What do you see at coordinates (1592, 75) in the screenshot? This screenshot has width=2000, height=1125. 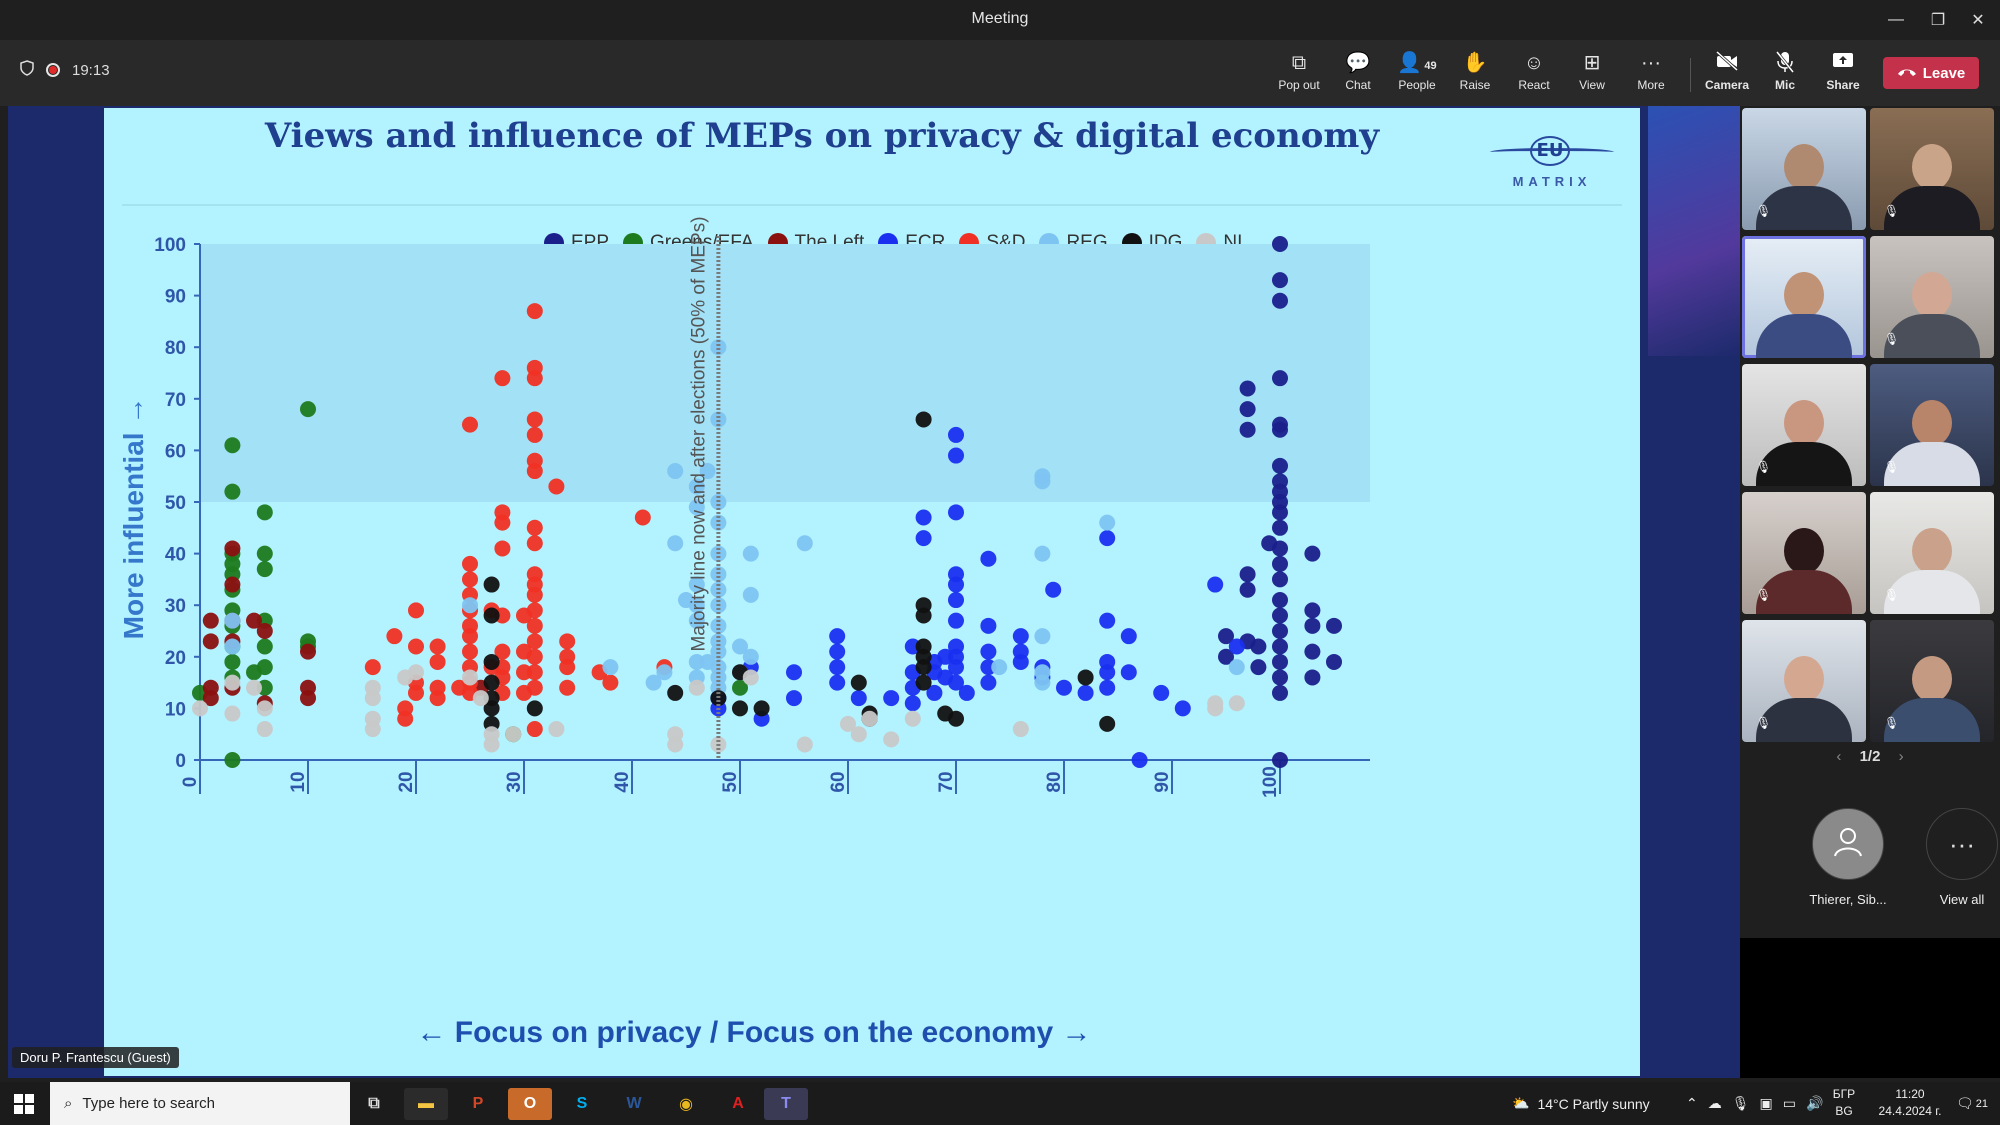 I see `view-button: ⊞ View` at bounding box center [1592, 75].